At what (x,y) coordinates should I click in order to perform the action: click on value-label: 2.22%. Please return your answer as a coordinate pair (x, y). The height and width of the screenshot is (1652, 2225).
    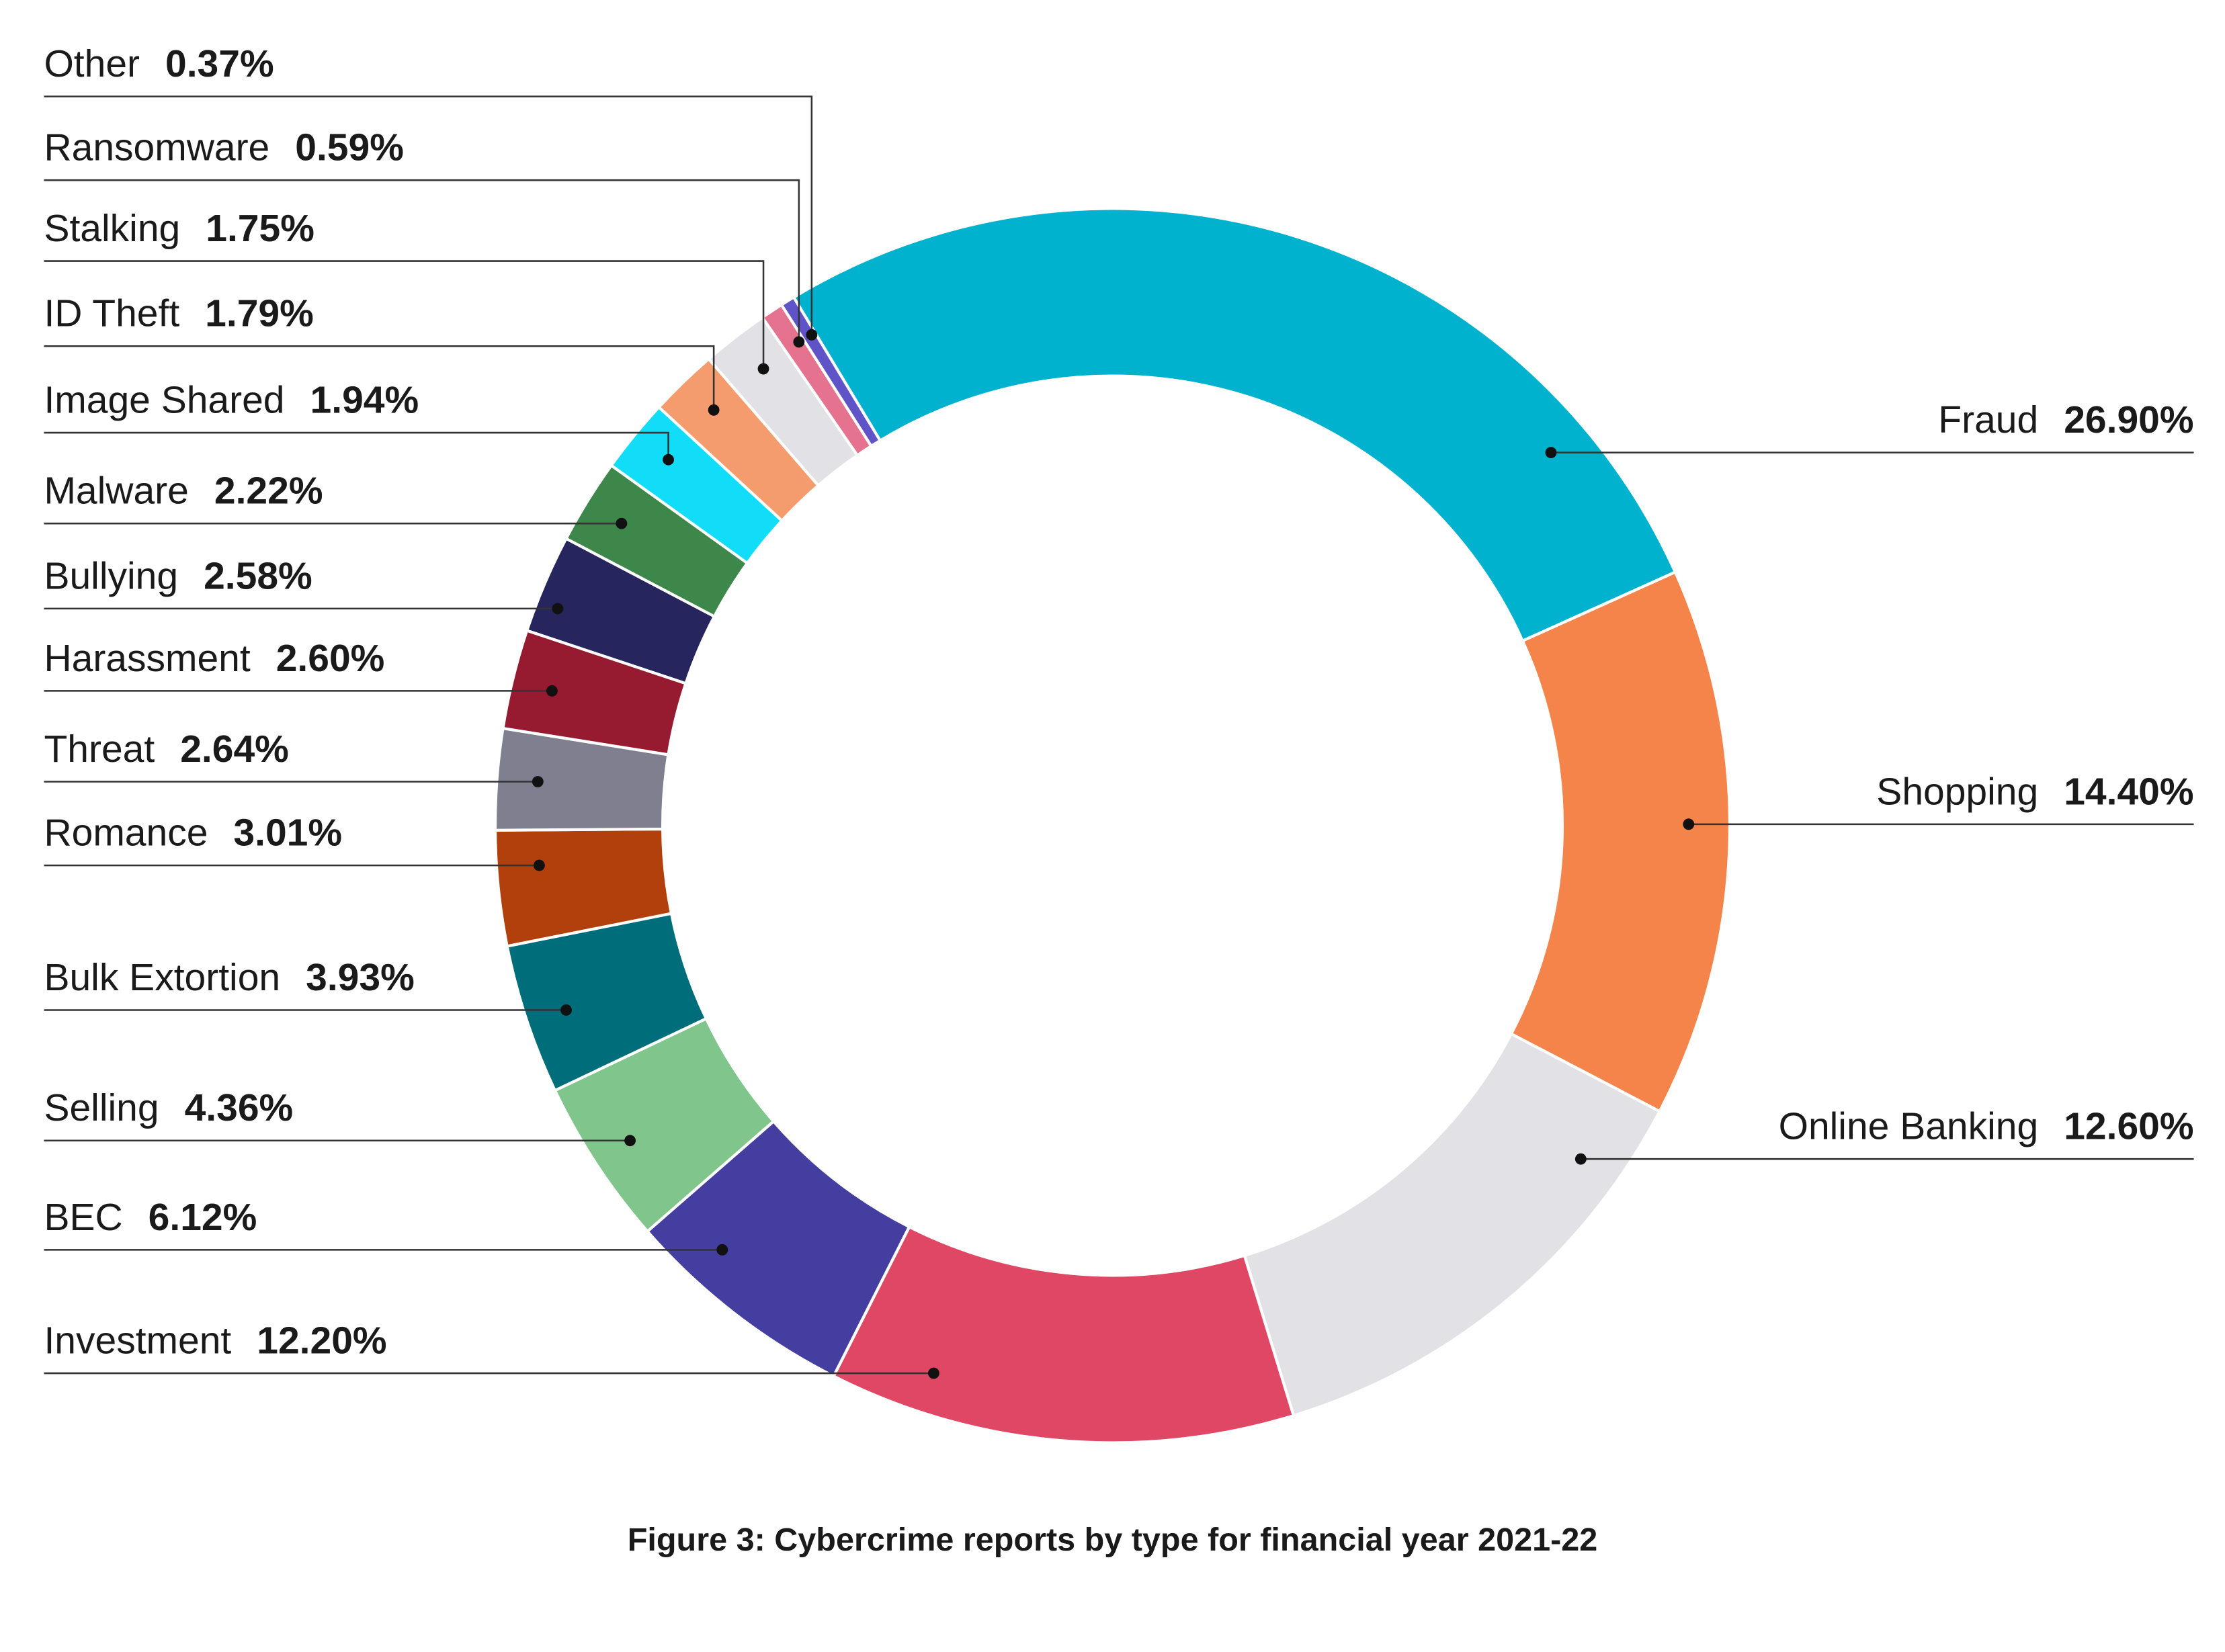
    Looking at the image, I should click on (268, 491).